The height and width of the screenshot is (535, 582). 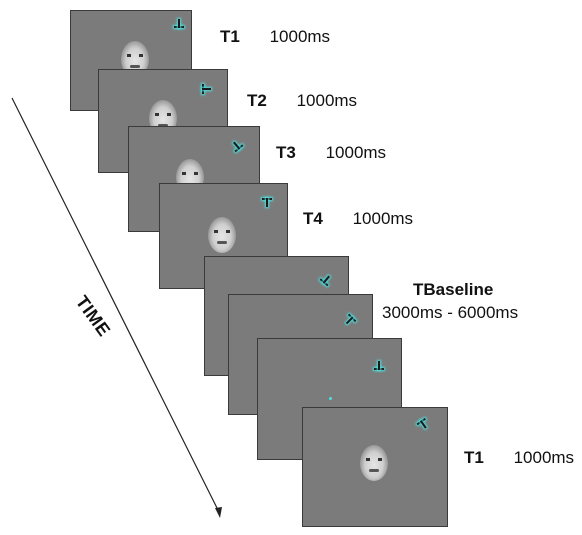 I want to click on frame-label-t1: T1 1000ms, so click(x=275, y=37).